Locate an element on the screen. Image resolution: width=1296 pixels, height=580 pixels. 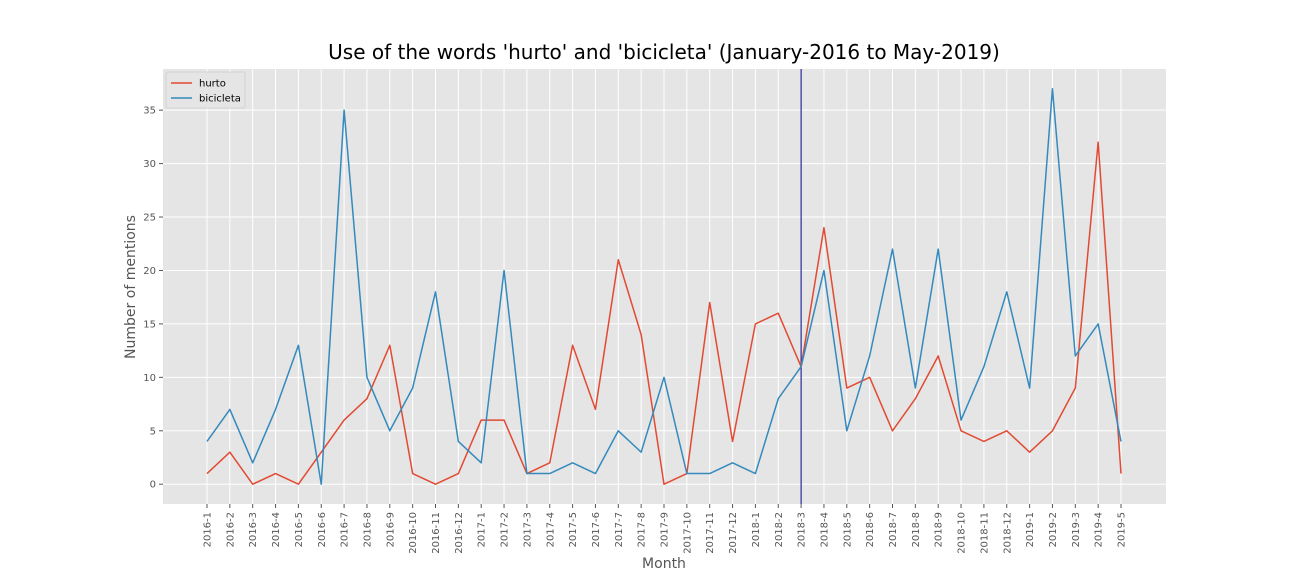
y-axis-ticks: 0 5 10 15 20 25 30 35 is located at coordinates (153, 298).